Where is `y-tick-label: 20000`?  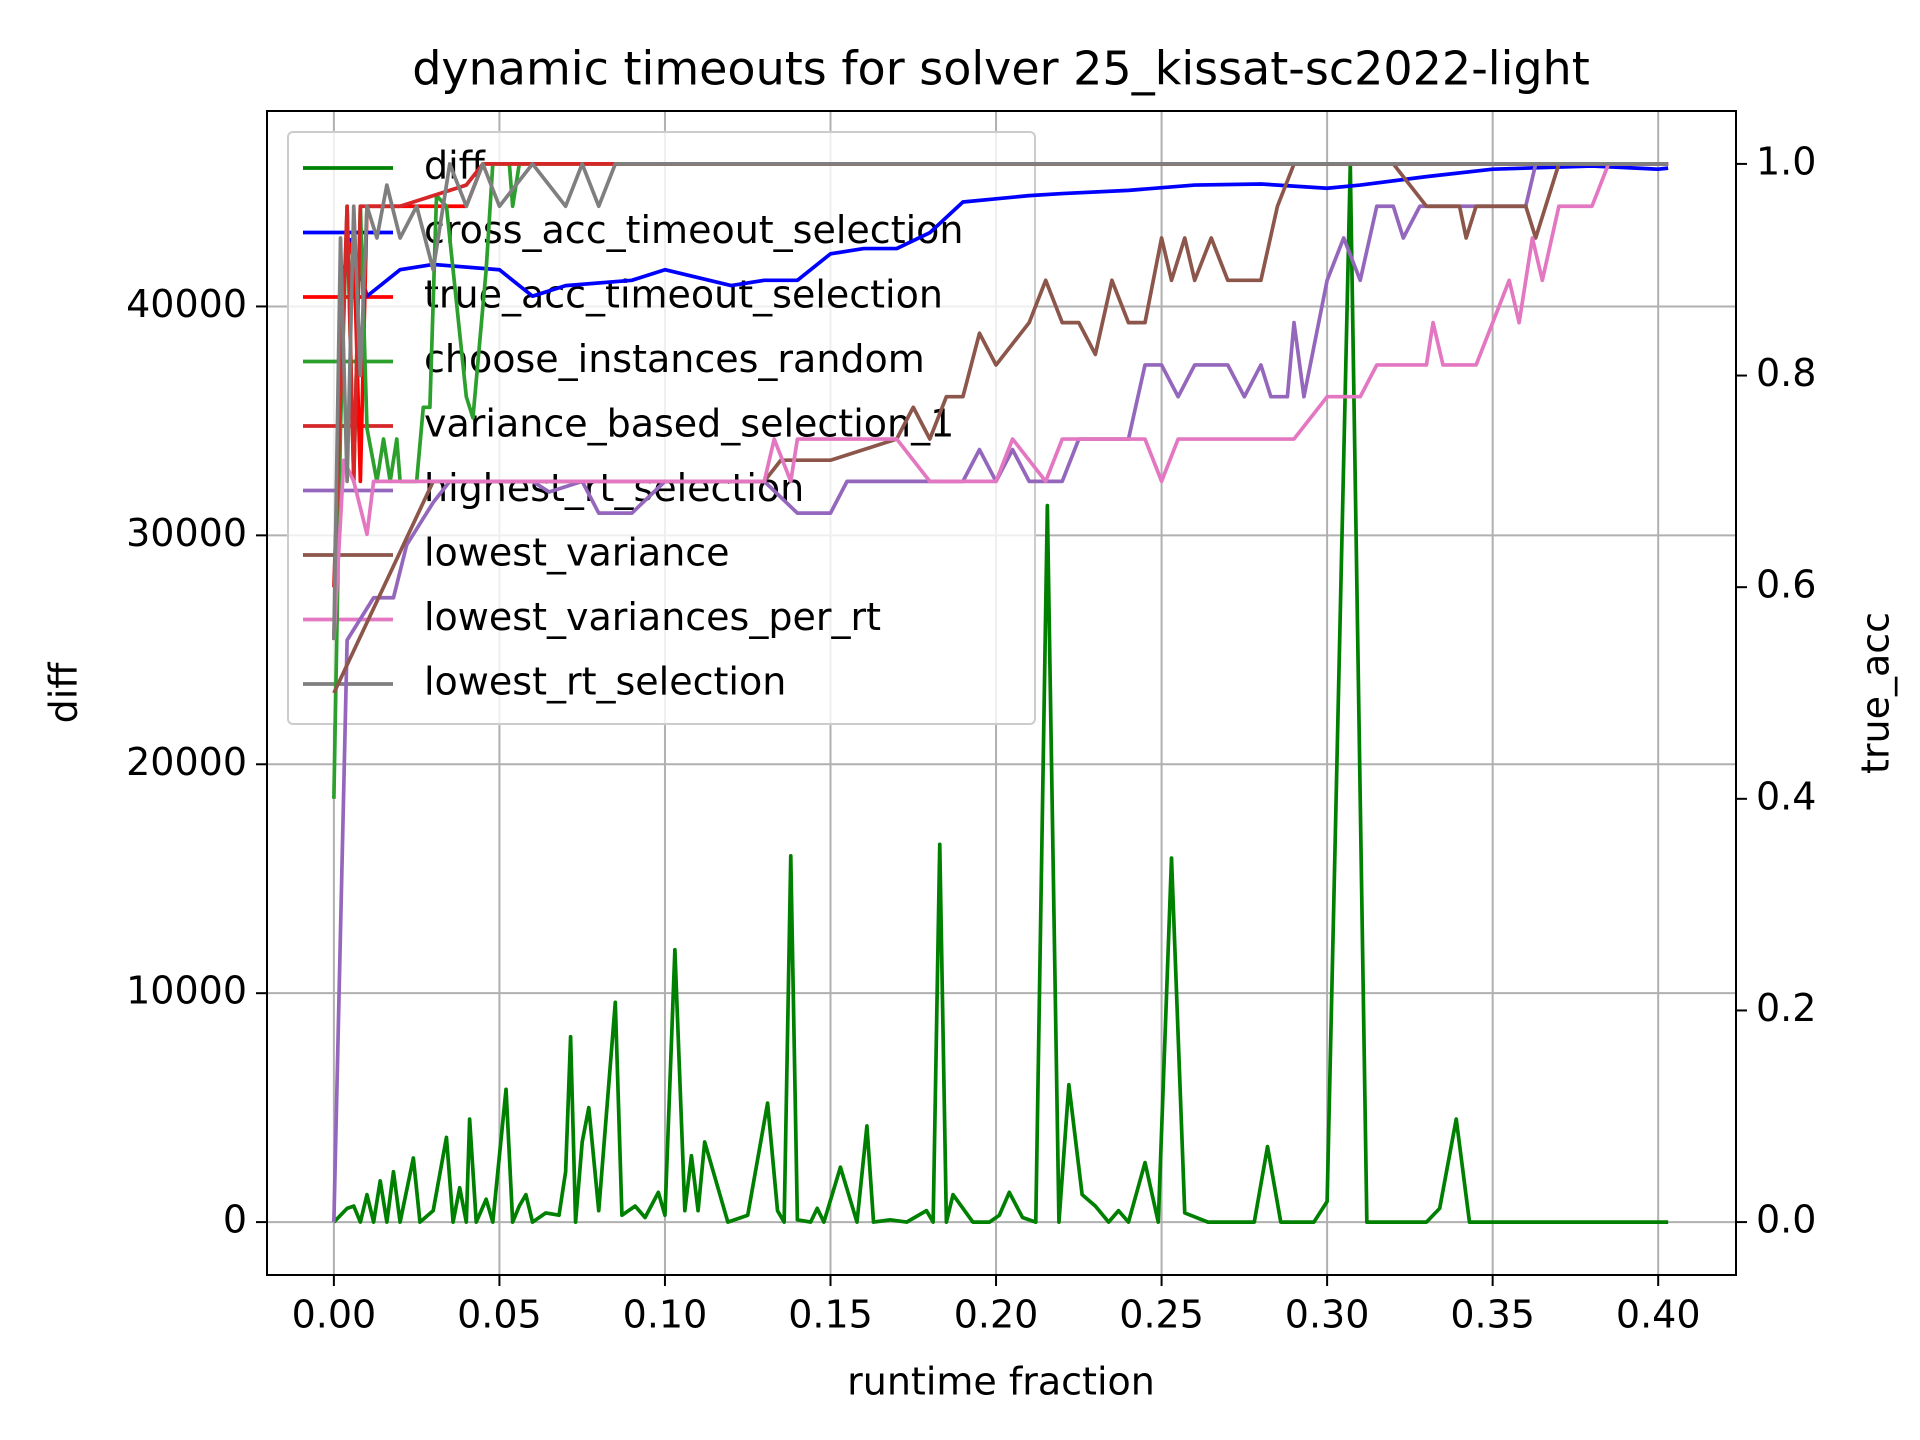 y-tick-label: 20000 is located at coordinates (186, 762).